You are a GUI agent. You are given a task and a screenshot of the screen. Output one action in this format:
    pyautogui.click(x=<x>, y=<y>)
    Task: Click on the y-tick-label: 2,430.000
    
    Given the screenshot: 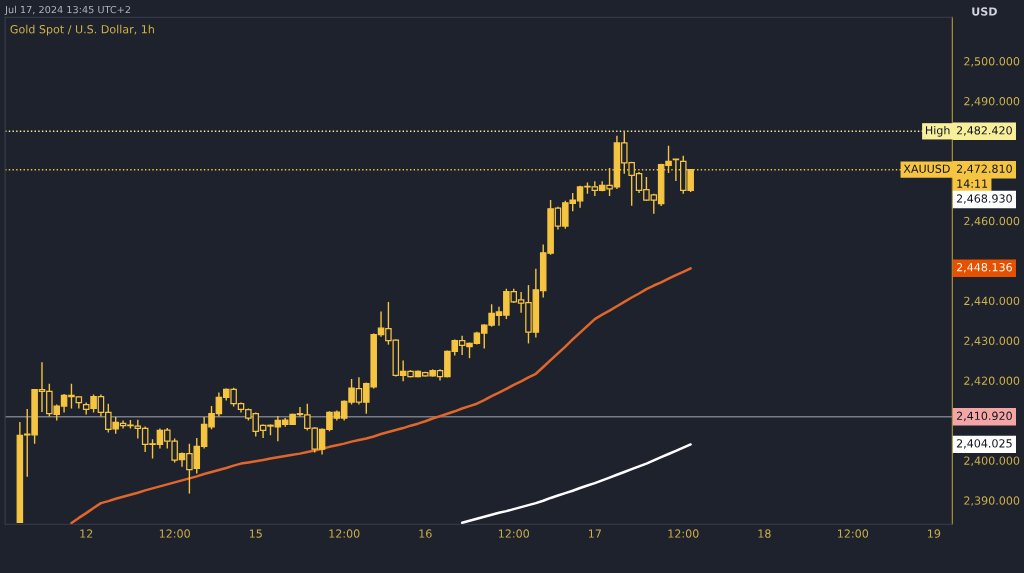 What is the action you would take?
    pyautogui.click(x=992, y=341)
    